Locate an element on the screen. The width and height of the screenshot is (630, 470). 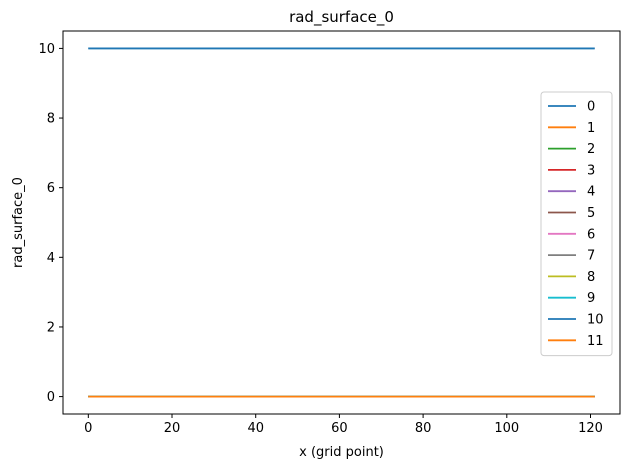
legend-label-7: 7 is located at coordinates (591, 256).